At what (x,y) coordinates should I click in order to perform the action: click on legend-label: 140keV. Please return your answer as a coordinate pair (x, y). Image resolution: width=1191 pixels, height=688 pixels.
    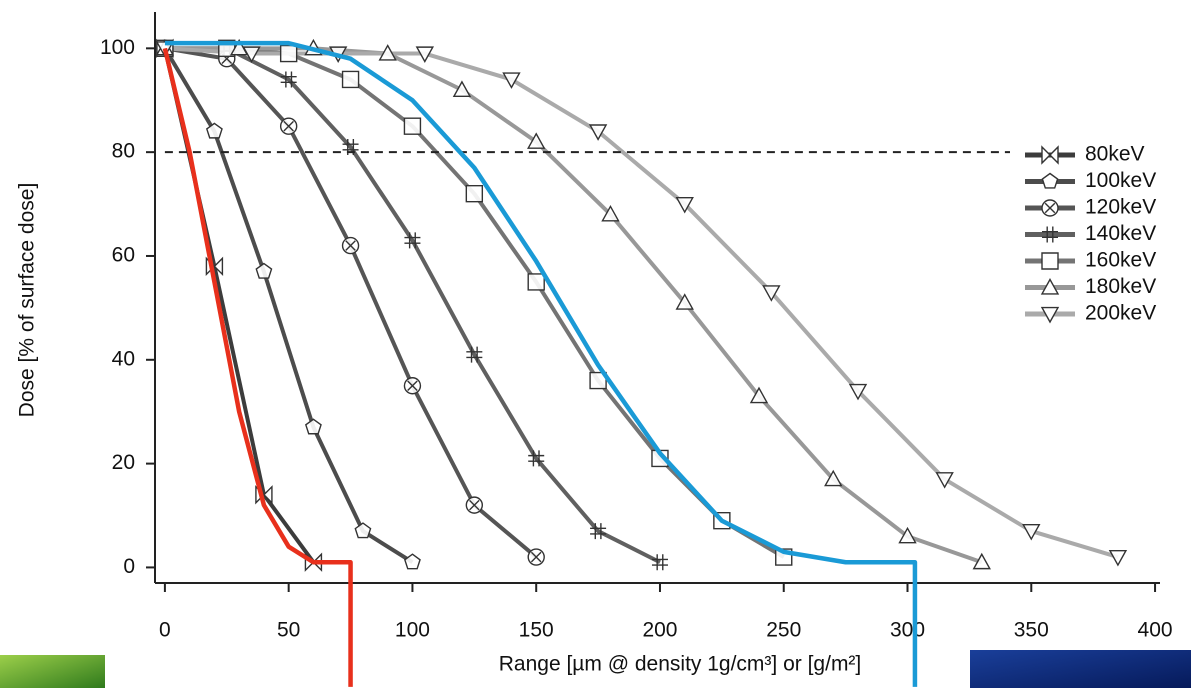
    Looking at the image, I should click on (1120, 233).